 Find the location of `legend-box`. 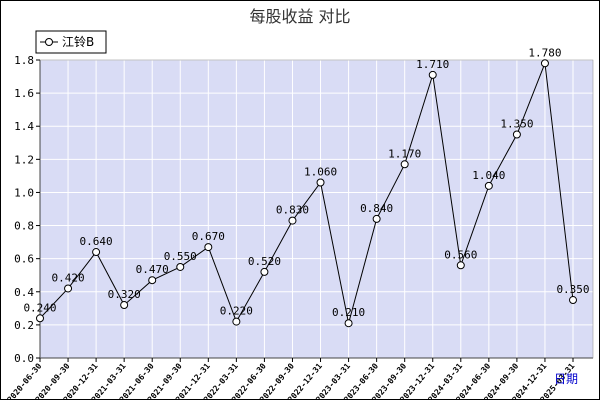

legend-box is located at coordinates (71, 42).